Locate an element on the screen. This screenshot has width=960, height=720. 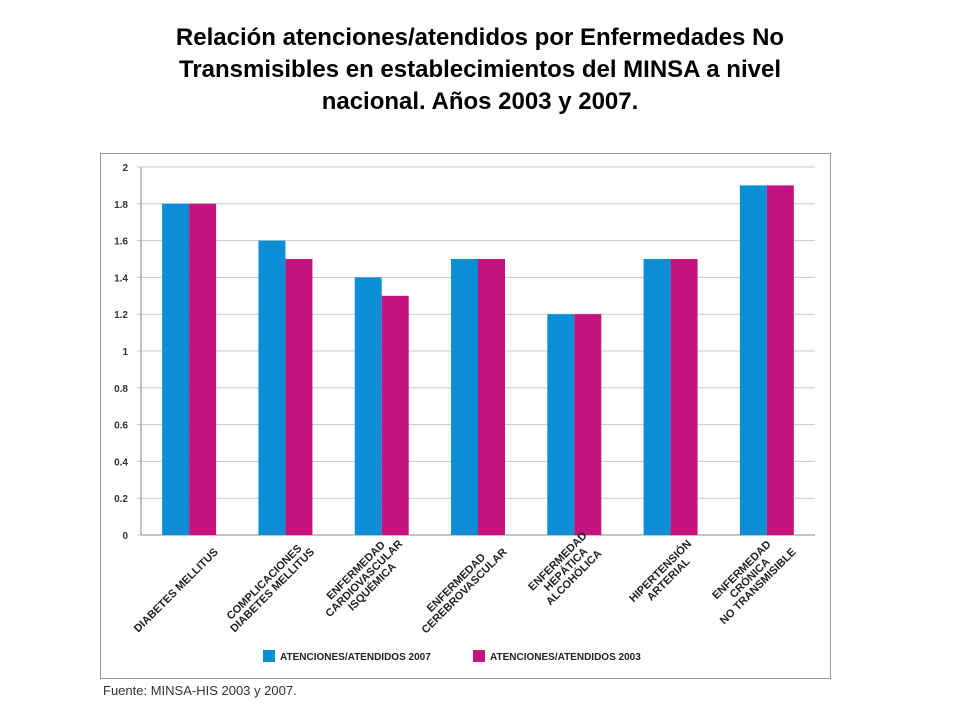
x-tick-label-text: ENFERMEDADCRÓNICANO TRANSMISIBLE is located at coordinates (750, 578).